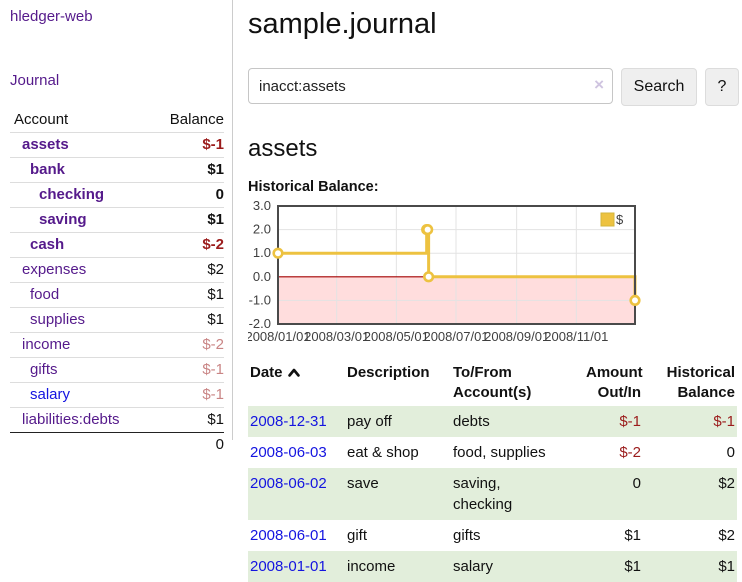  Describe the element at coordinates (700, 372) in the screenshot. I see `column-label: Historical` at that location.